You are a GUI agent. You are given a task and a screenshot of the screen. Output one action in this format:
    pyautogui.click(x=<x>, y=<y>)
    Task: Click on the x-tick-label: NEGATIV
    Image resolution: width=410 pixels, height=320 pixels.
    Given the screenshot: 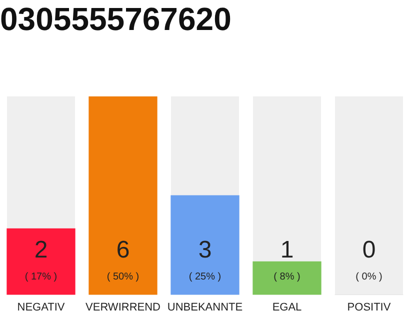 What is the action you would take?
    pyautogui.click(x=41, y=307)
    